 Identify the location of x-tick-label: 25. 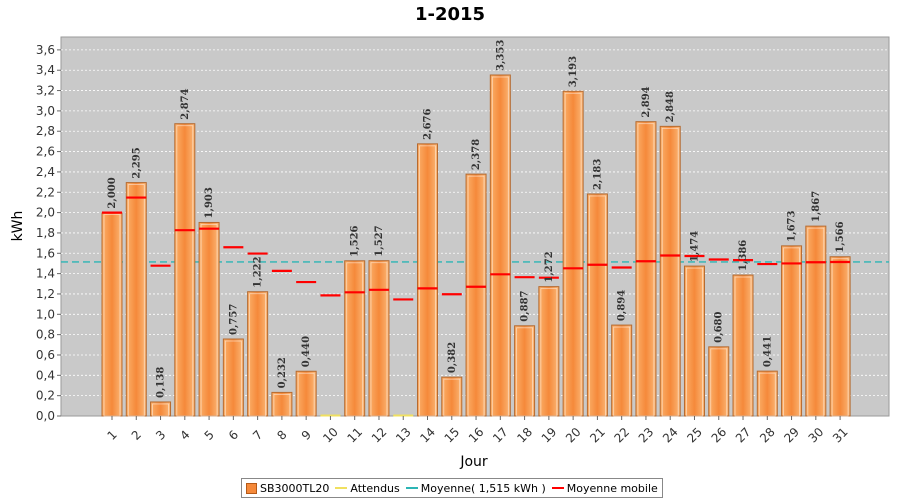
(694, 435).